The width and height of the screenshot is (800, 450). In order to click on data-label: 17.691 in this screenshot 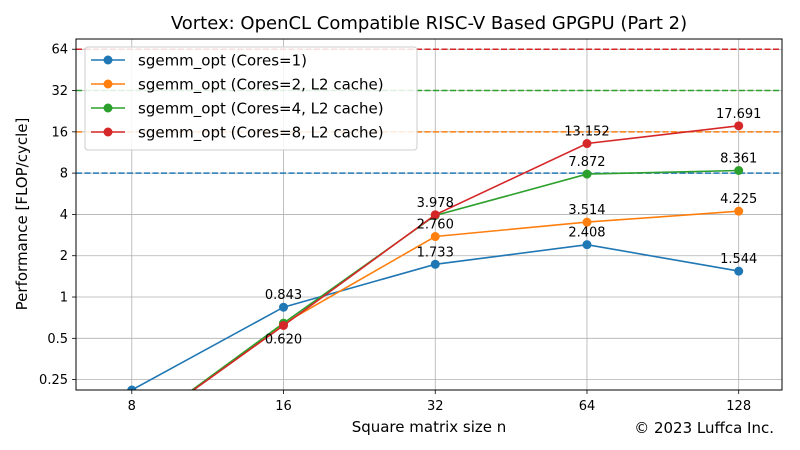, I will do `click(739, 114)`.